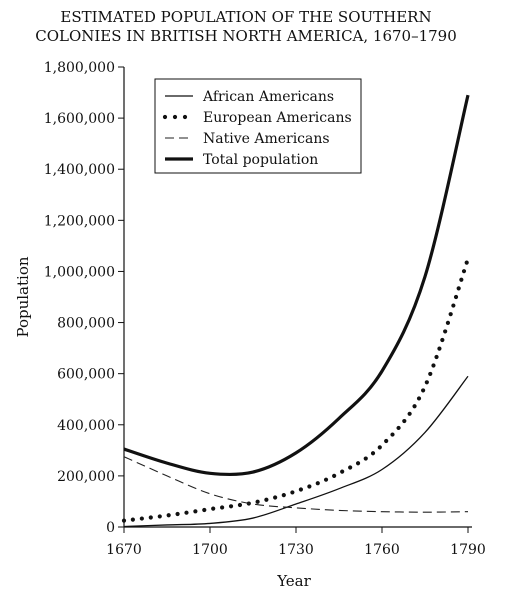  I want to click on legend-box, so click(258, 126).